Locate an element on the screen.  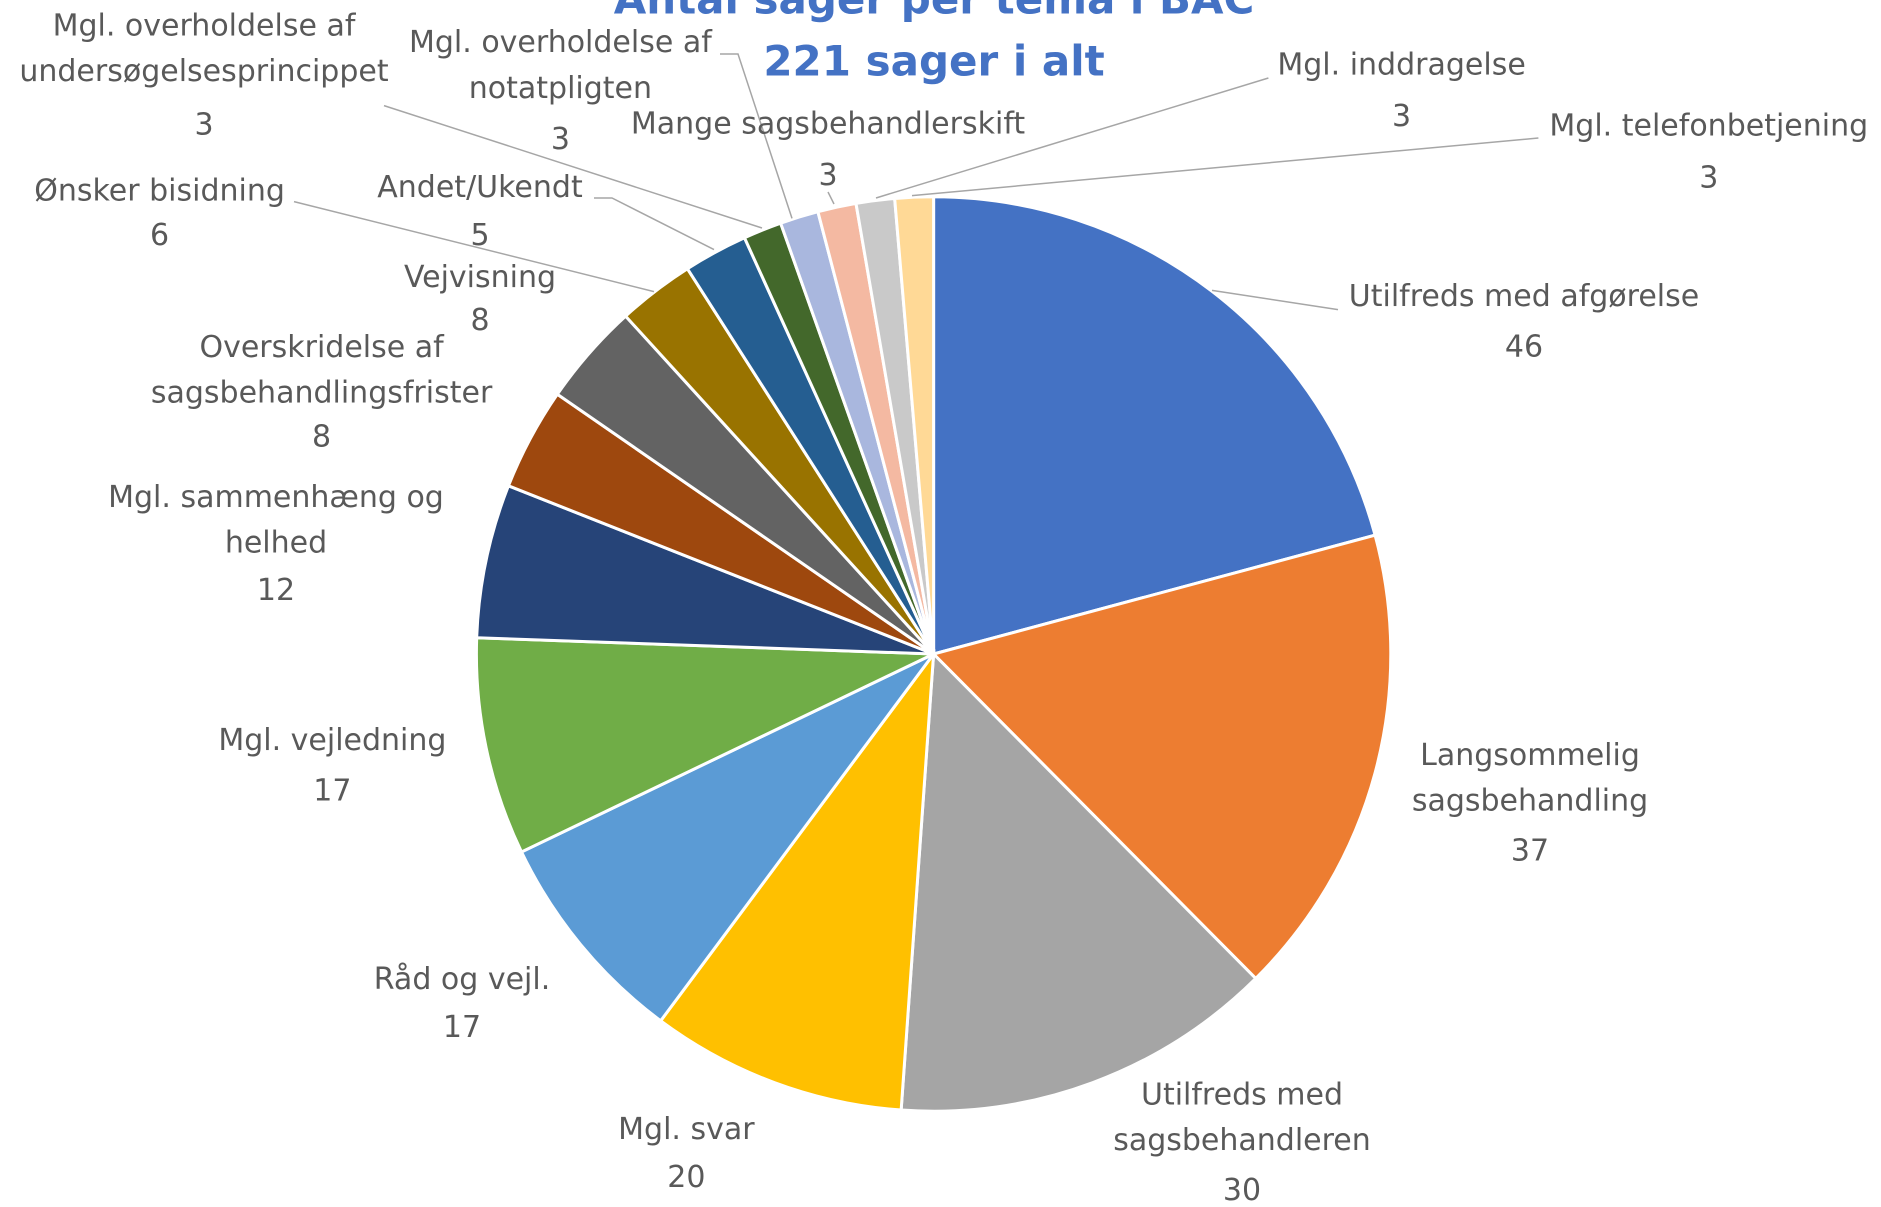
value-label: 20 is located at coordinates (686, 1177).